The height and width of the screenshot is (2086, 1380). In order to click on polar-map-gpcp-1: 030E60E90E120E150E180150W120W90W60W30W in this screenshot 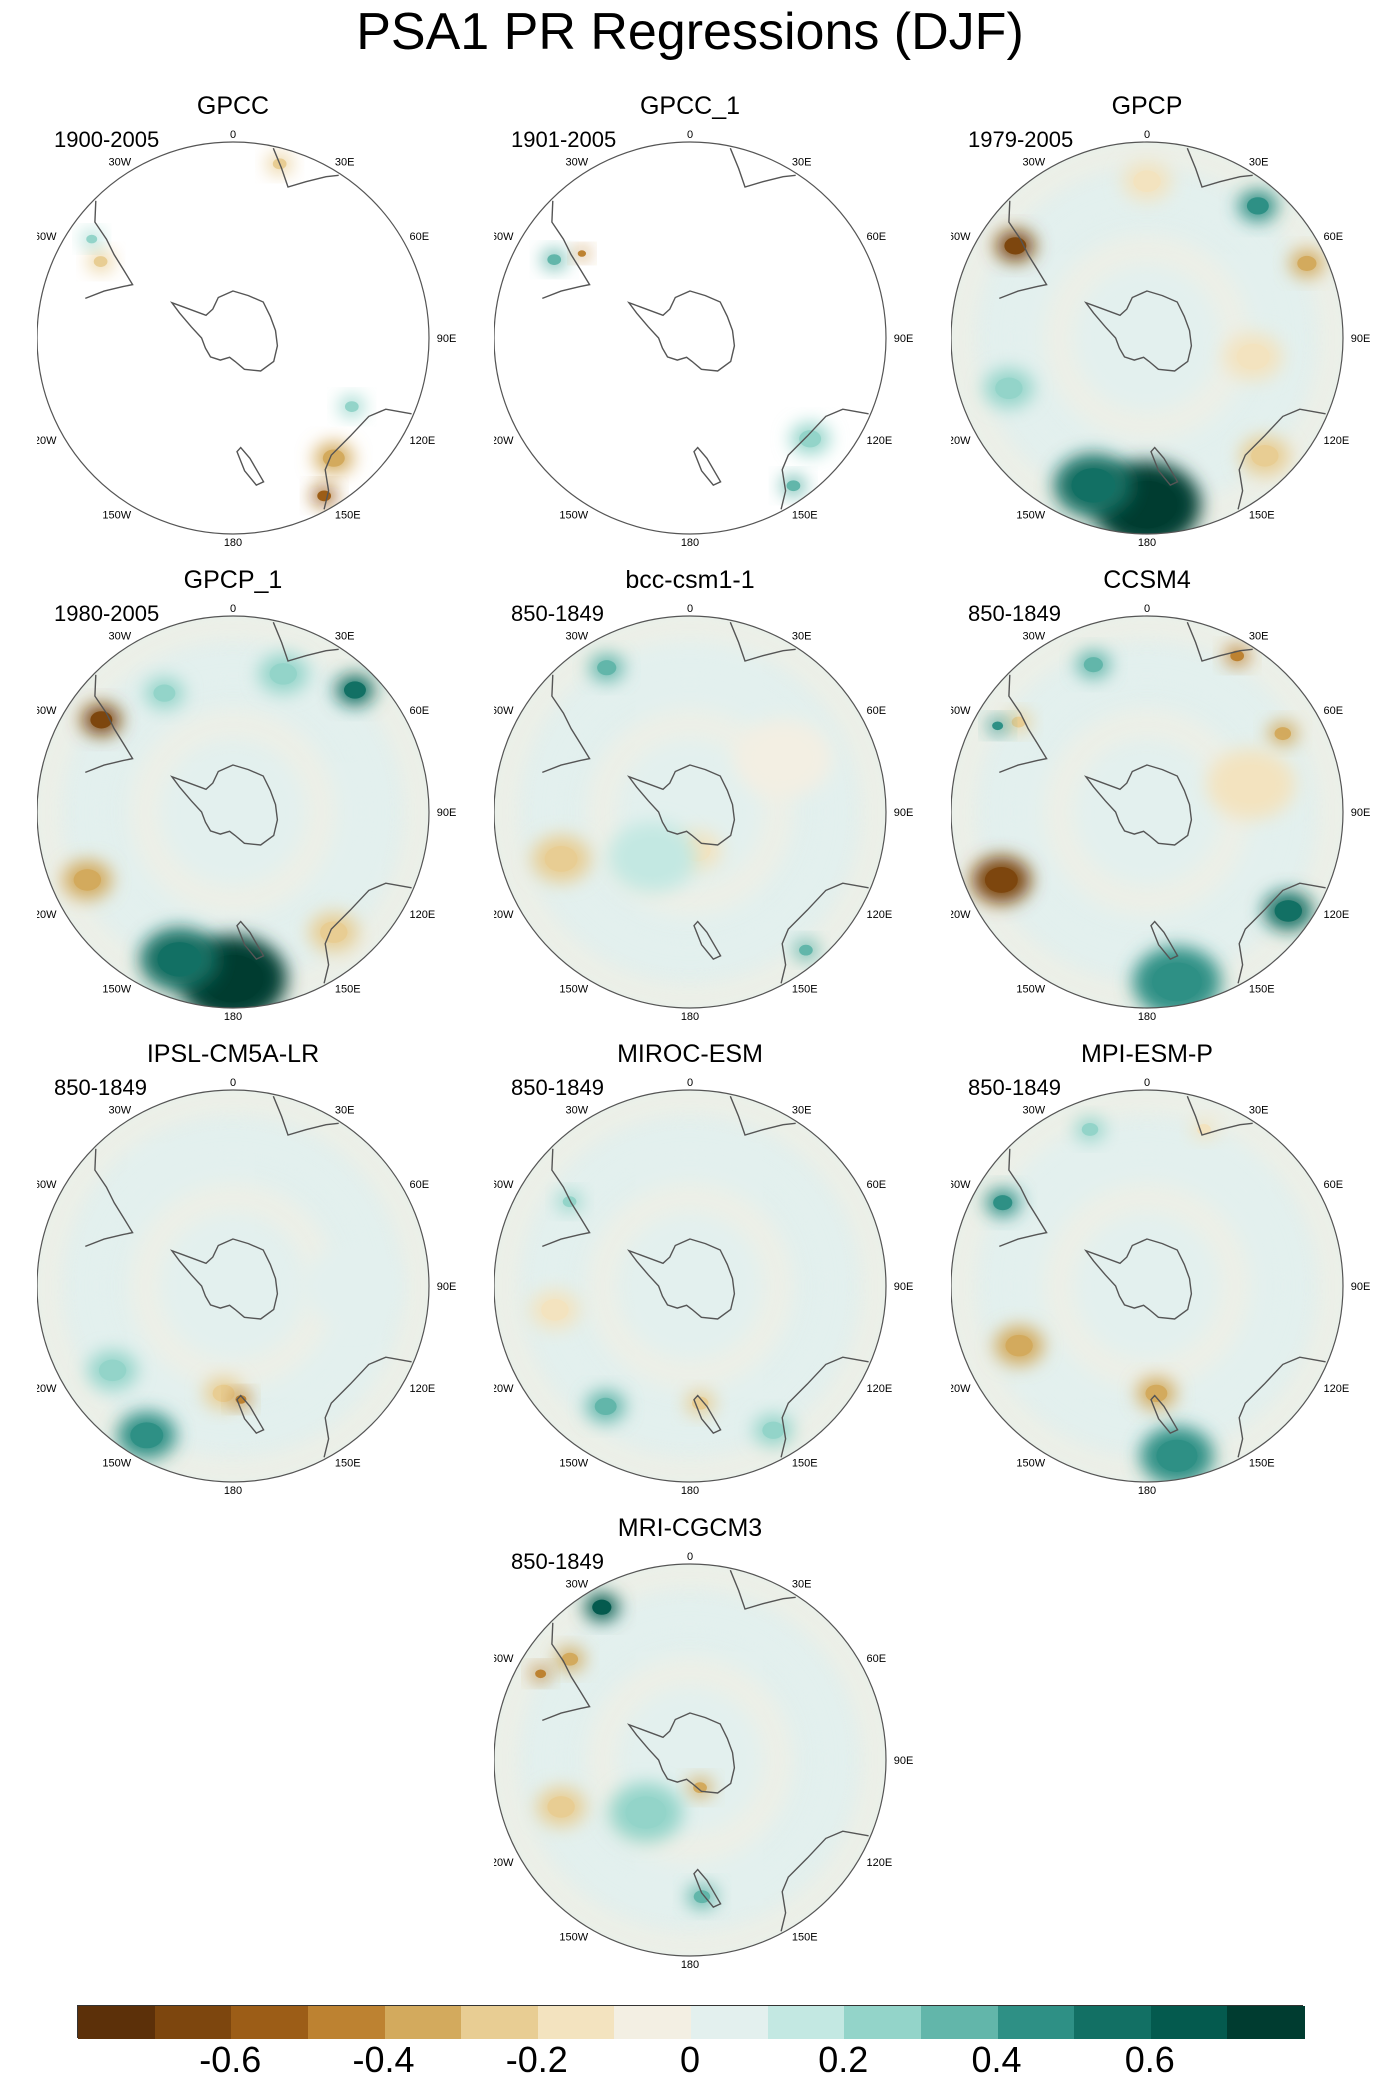, I will do `click(247, 813)`.